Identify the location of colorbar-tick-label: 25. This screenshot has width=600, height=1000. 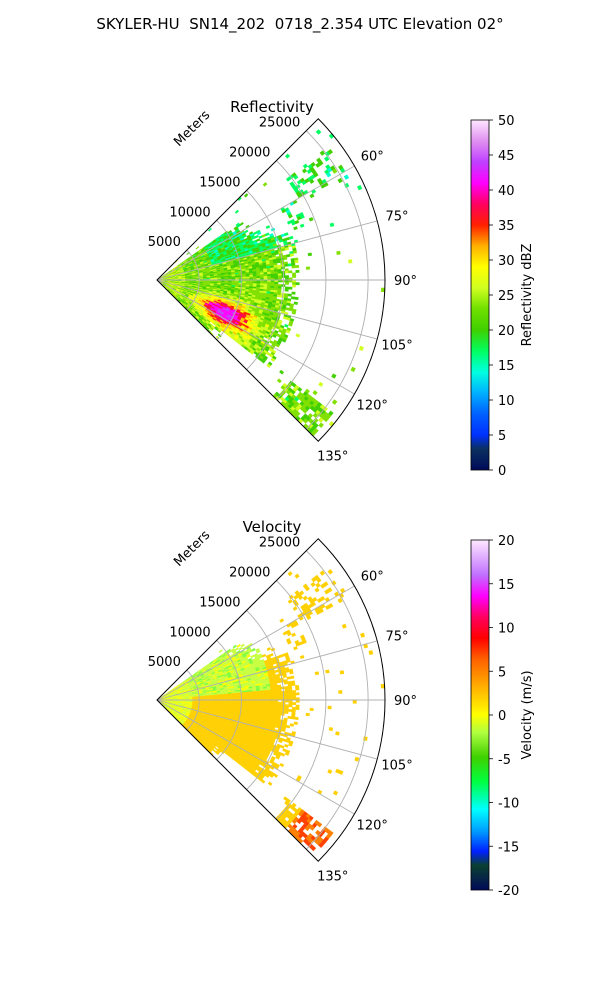
(506, 296).